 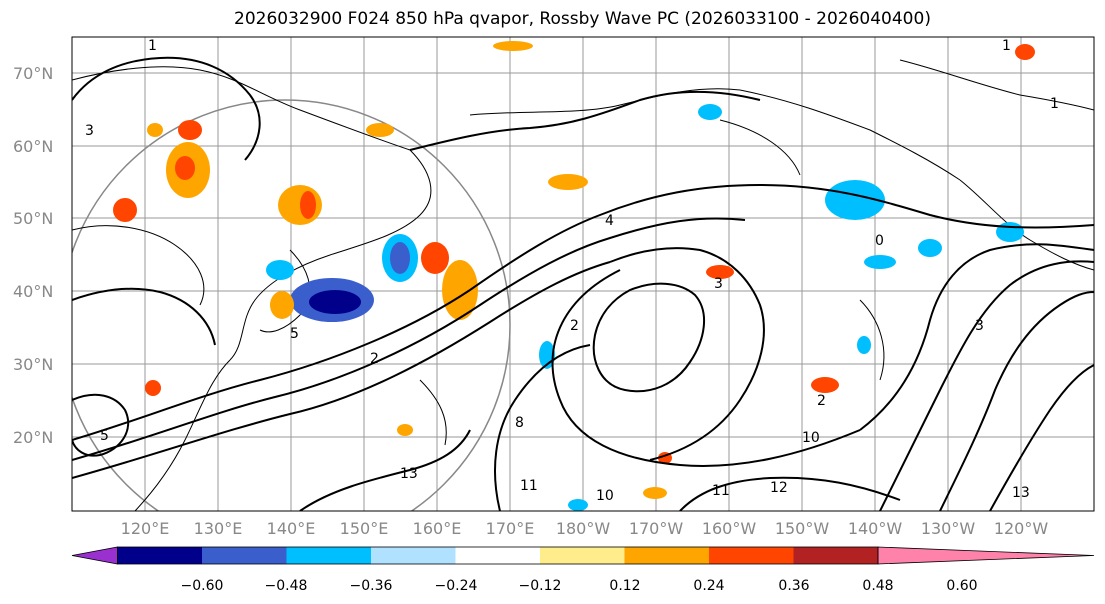 I want to click on lat-label: 20°N, so click(x=33, y=437).